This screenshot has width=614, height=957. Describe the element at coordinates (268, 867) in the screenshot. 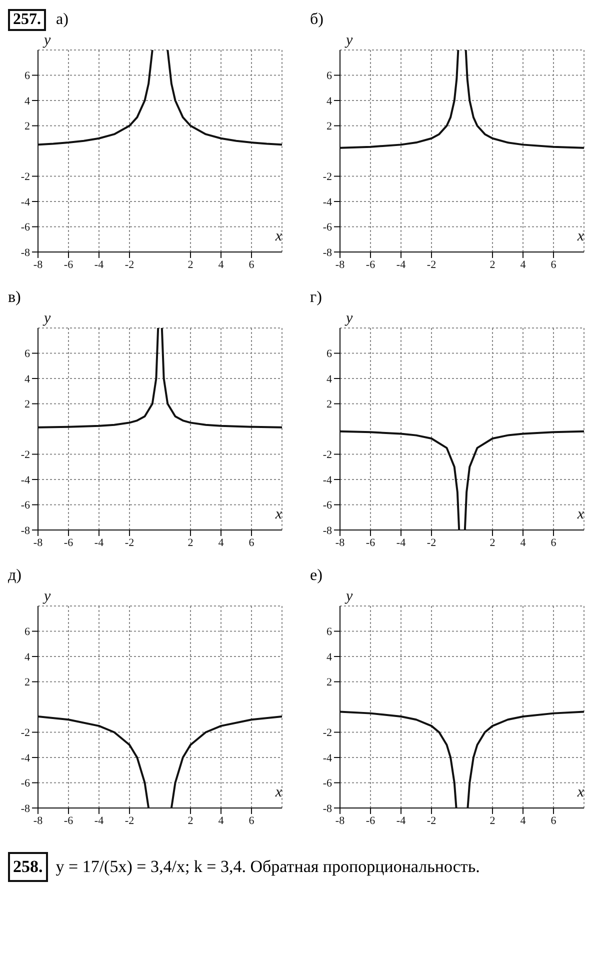

I see `text: y = 17/(5x) = 3,4/x; k = 3,4. Обратная пропорциональность.` at that location.